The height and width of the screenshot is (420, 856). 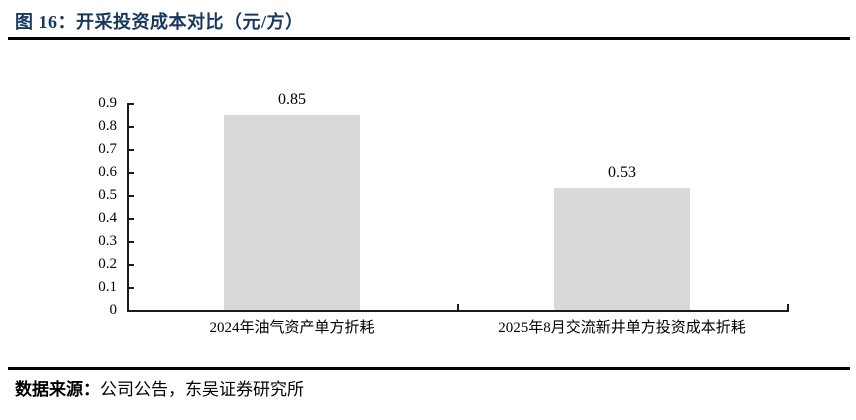 I want to click on y-axis-tick-label: 0.9, so click(x=107, y=103).